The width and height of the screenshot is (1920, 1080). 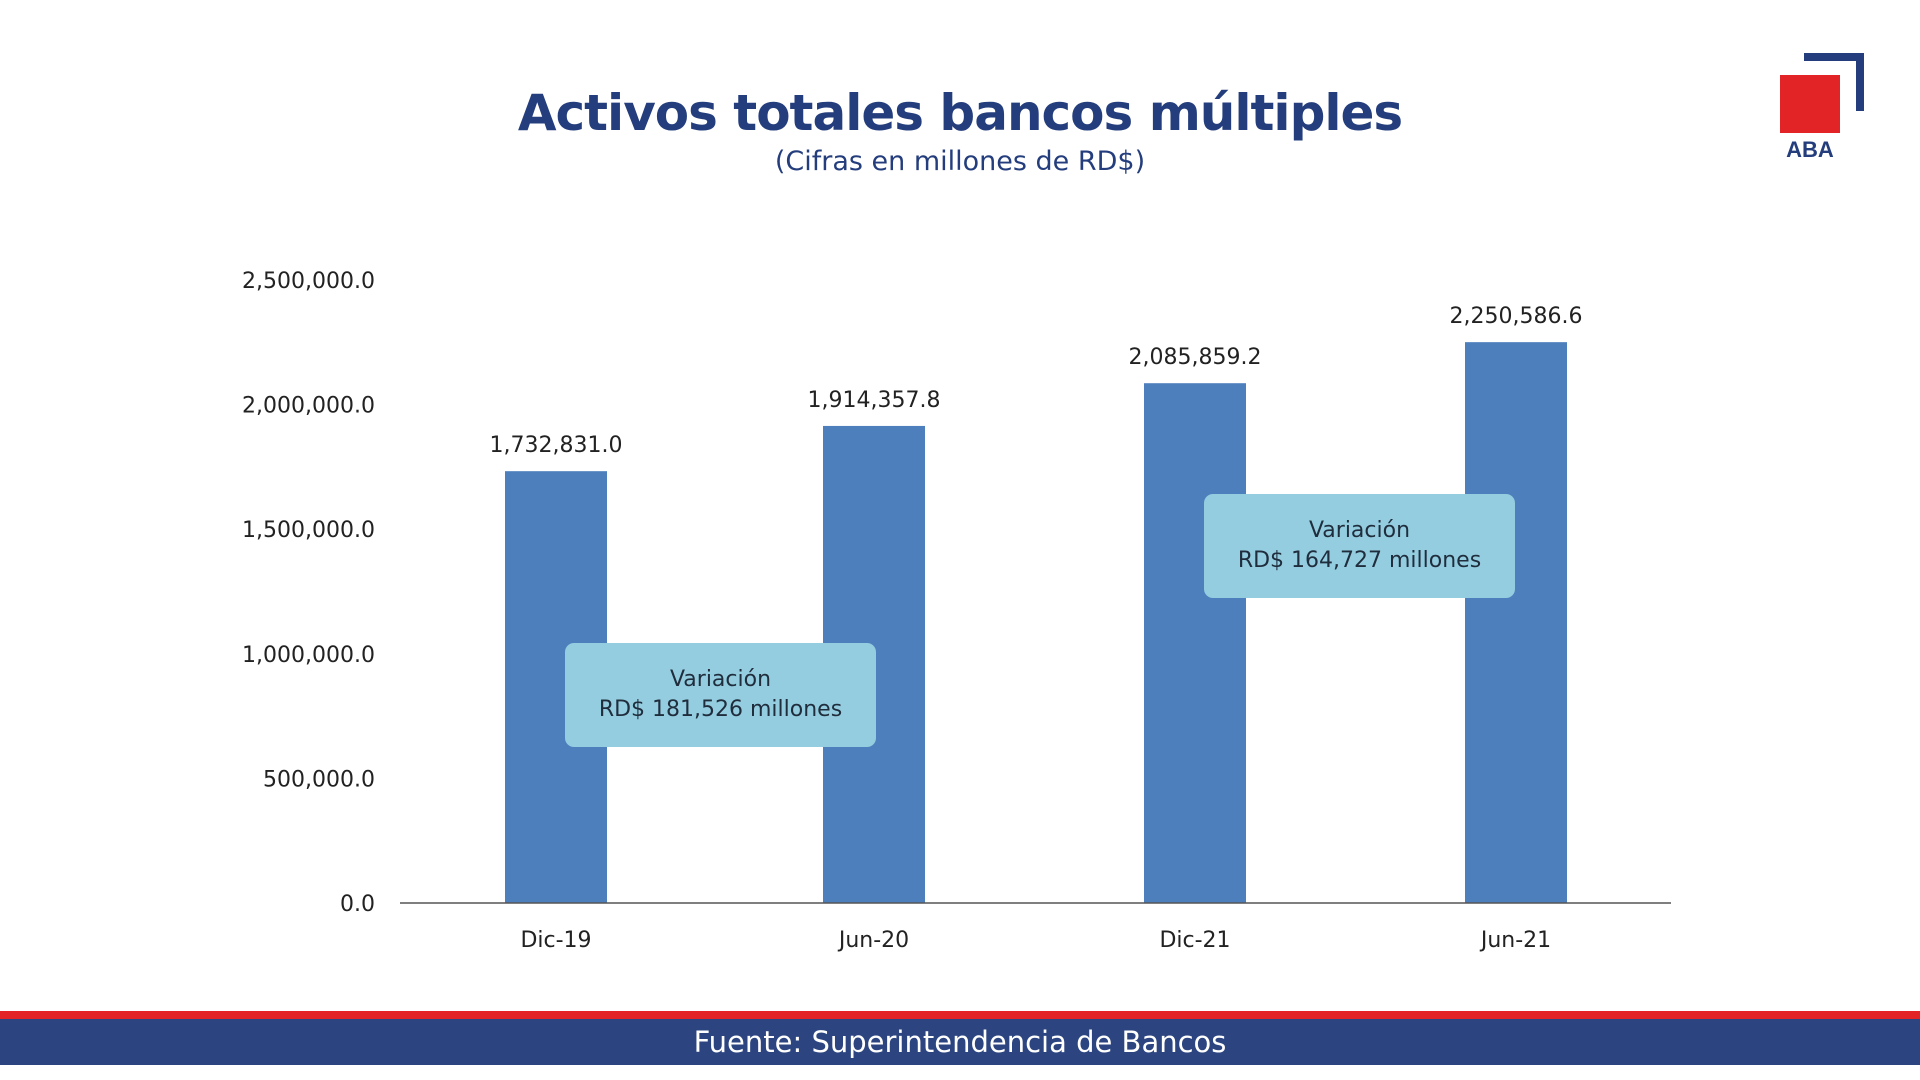 I want to click on x-tick-label: Dic-21, so click(x=1194, y=940).